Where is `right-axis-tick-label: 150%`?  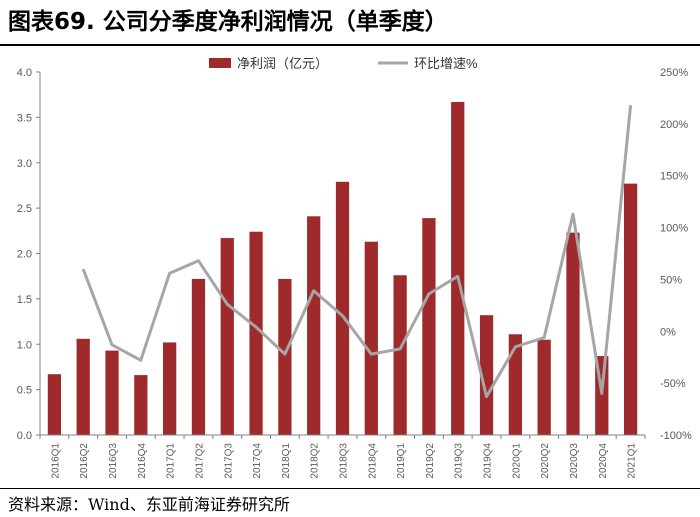
right-axis-tick-label: 150% is located at coordinates (674, 177).